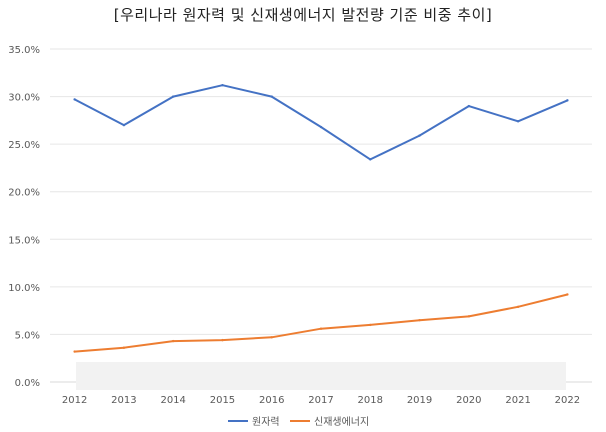 The image size is (606, 432). What do you see at coordinates (517, 400) in the screenshot?
I see `x-tick-label: 2021` at bounding box center [517, 400].